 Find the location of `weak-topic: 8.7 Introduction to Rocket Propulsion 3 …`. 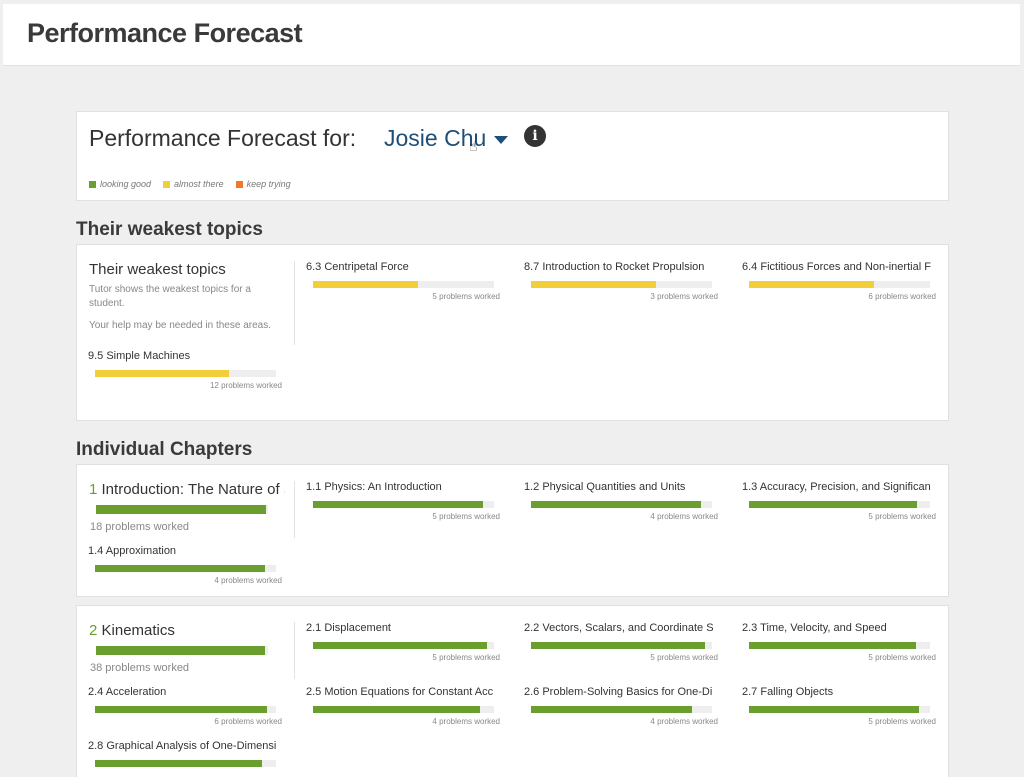

weak-topic: 8.7 Introduction to Rocket Propulsion 3 … is located at coordinates (624, 281).